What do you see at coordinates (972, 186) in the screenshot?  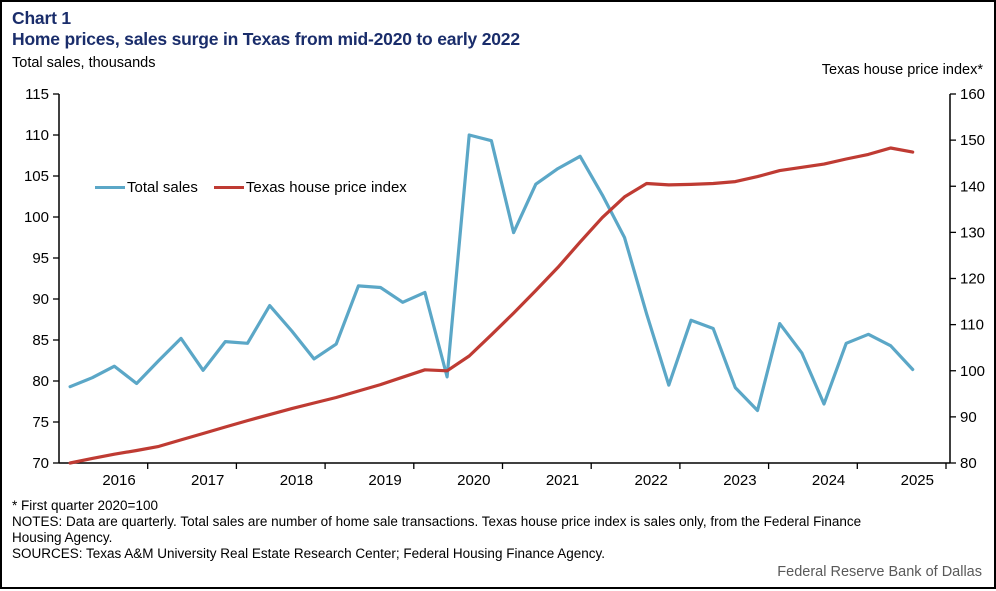 I see `y-axis-right-tick-label: 140` at bounding box center [972, 186].